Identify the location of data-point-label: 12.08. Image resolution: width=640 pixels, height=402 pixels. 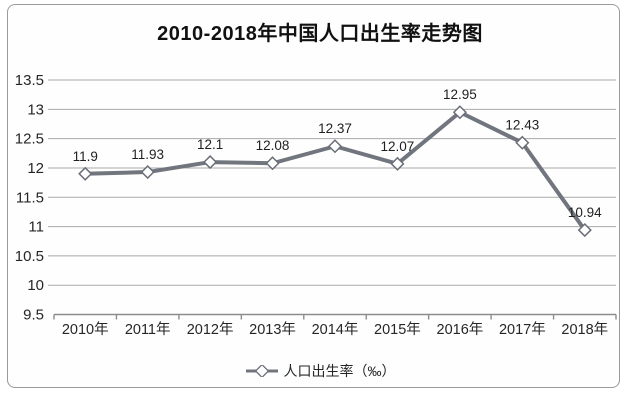
(273, 145).